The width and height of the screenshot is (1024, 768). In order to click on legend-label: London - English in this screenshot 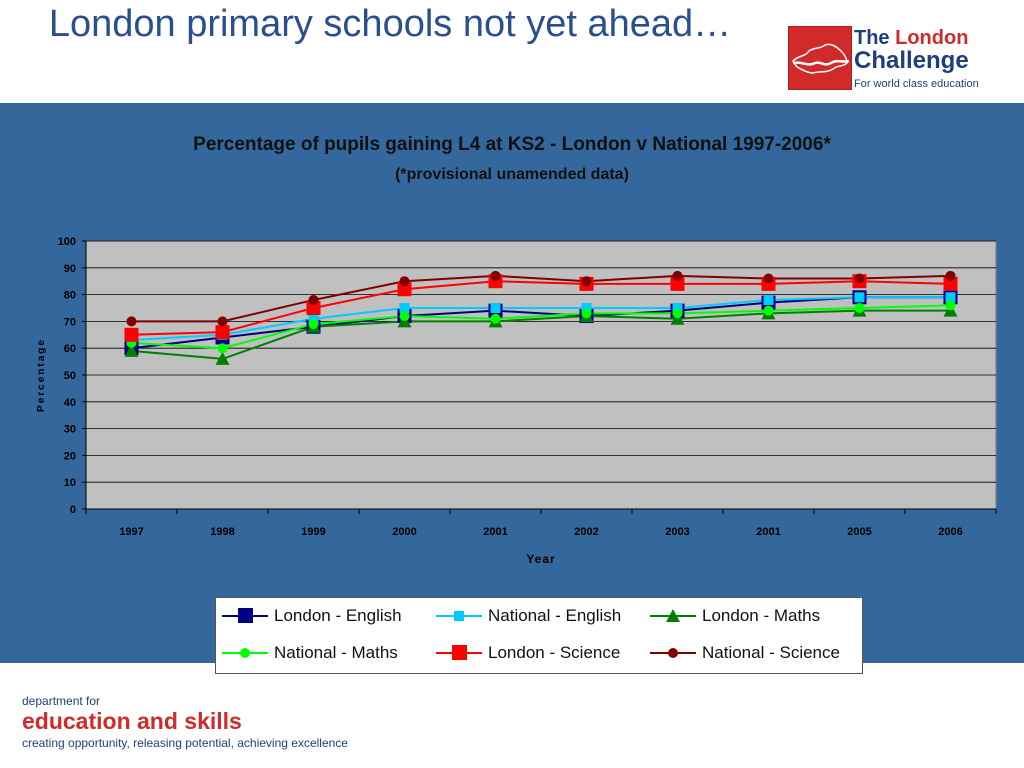, I will do `click(338, 615)`.